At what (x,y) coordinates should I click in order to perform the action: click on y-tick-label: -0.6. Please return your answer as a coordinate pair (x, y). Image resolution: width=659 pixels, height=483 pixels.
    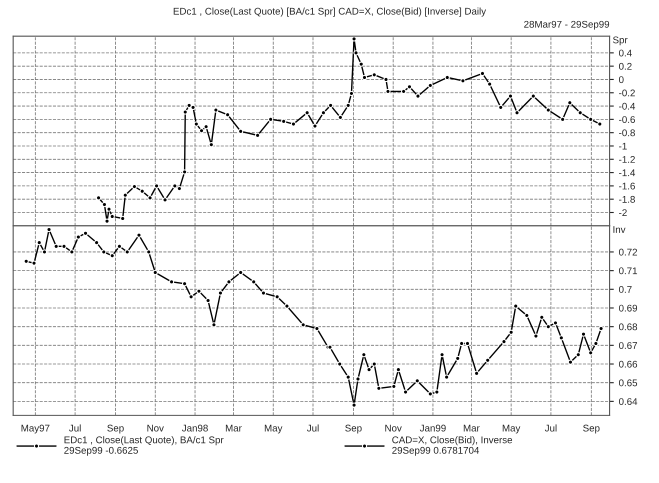
    Looking at the image, I should click on (627, 119).